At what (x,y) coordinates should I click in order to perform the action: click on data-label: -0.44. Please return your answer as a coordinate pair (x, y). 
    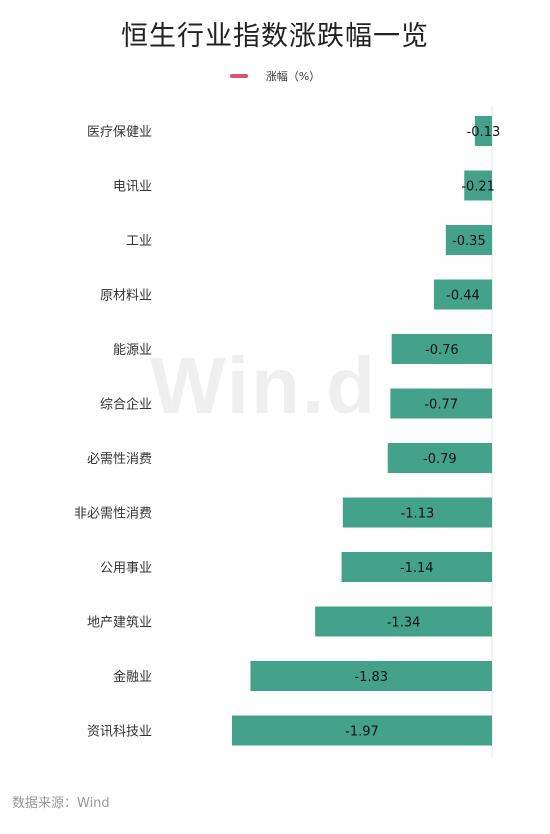
    Looking at the image, I should click on (463, 296).